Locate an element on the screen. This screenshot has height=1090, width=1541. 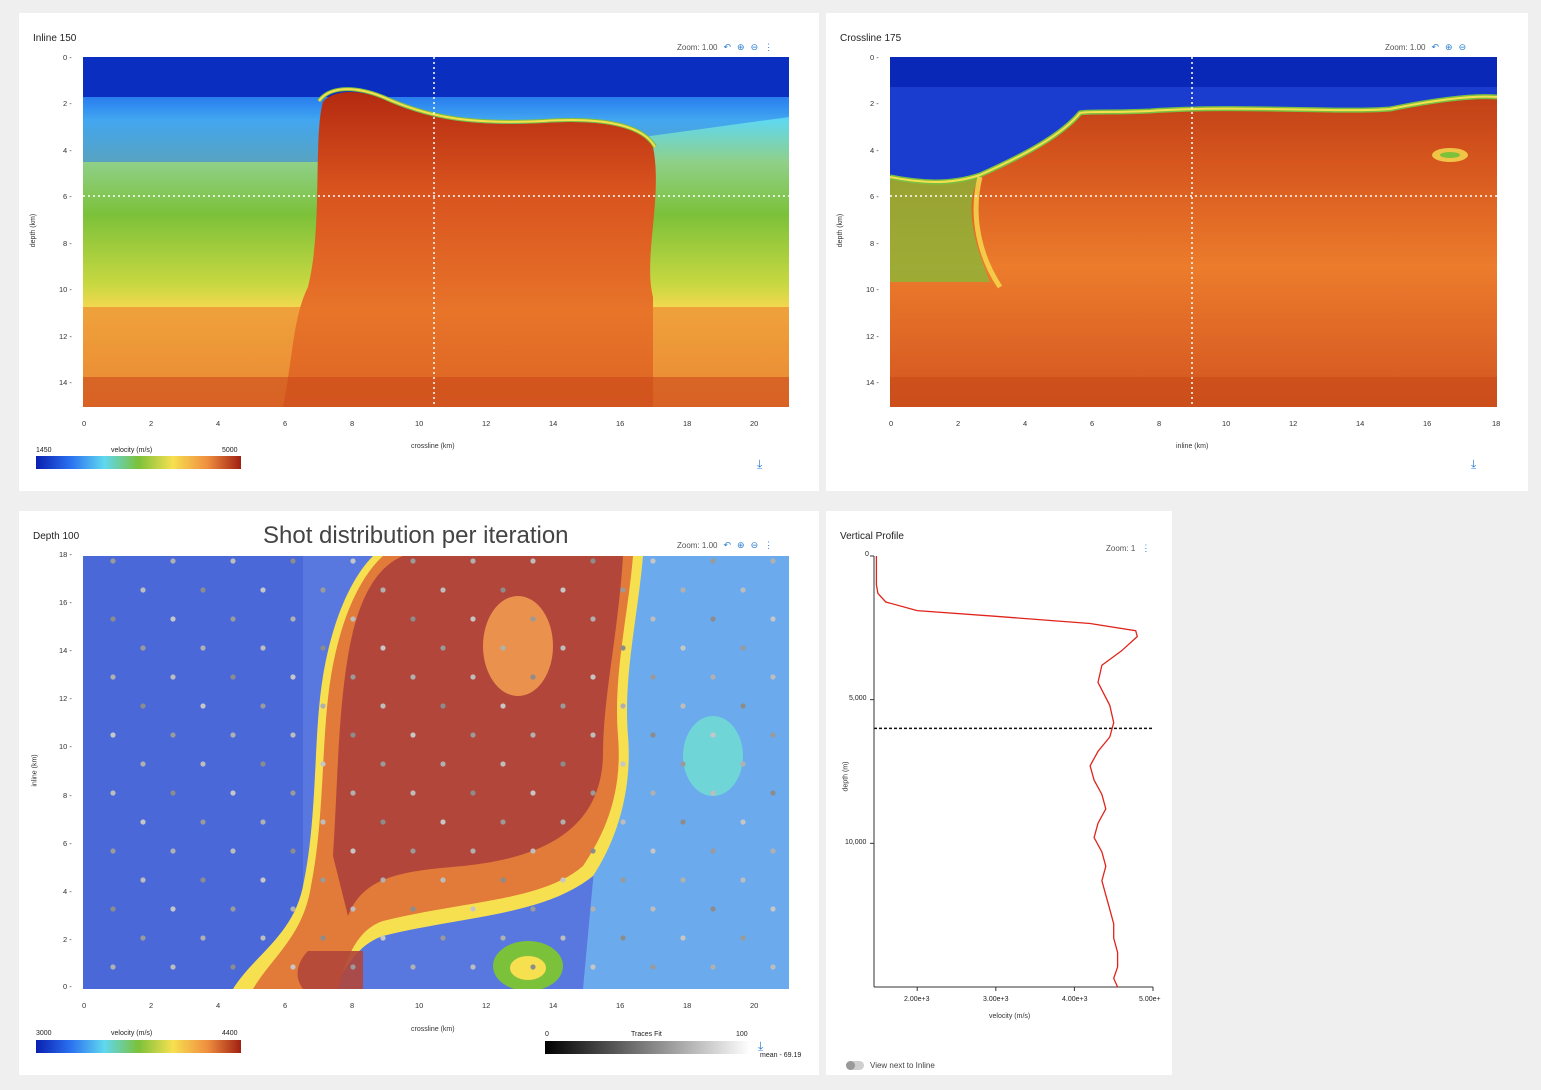
crossline-section-plot is located at coordinates (1193, 232).